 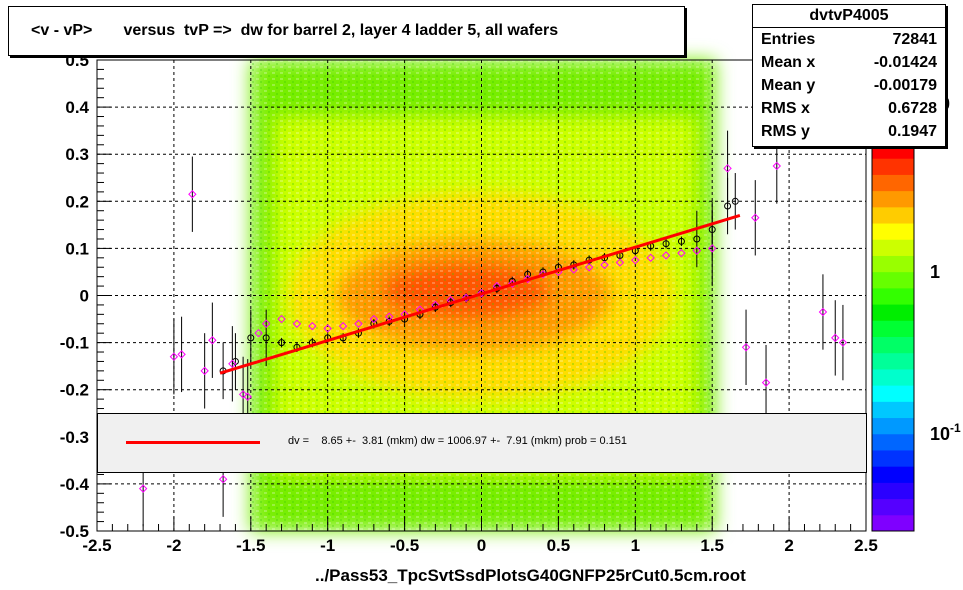 I want to click on y-tick-label: -0.5, so click(x=74, y=531).